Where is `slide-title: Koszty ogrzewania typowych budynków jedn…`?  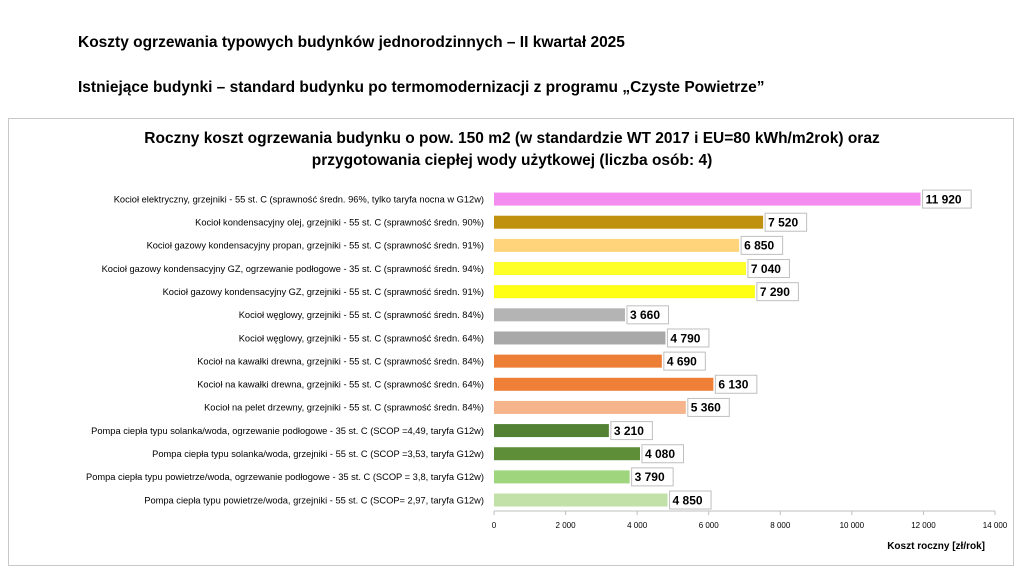
slide-title: Koszty ogrzewania typowych budynków jedn… is located at coordinates (351, 42).